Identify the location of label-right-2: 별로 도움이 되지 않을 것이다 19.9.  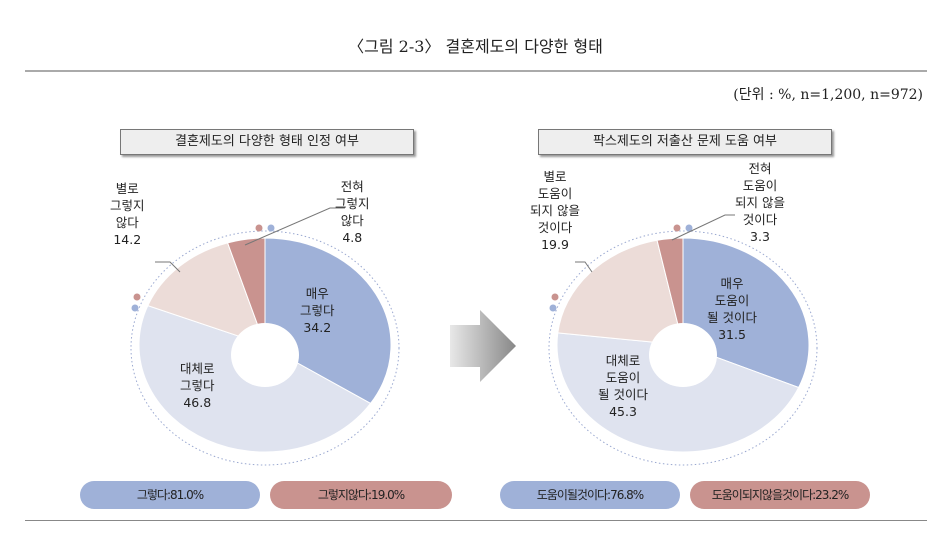
(555, 210).